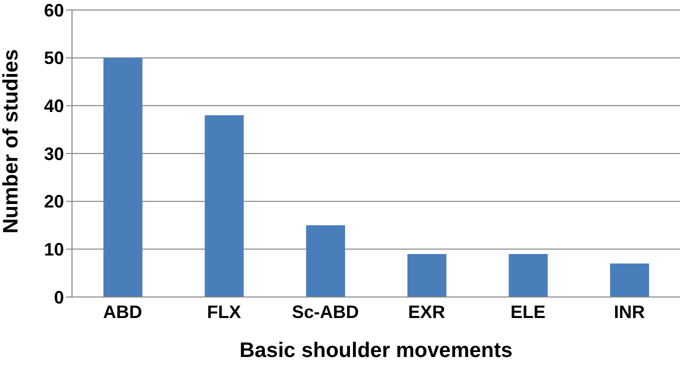 This screenshot has height=367, width=685. What do you see at coordinates (224, 312) in the screenshot?
I see `x-tick-label: FLX` at bounding box center [224, 312].